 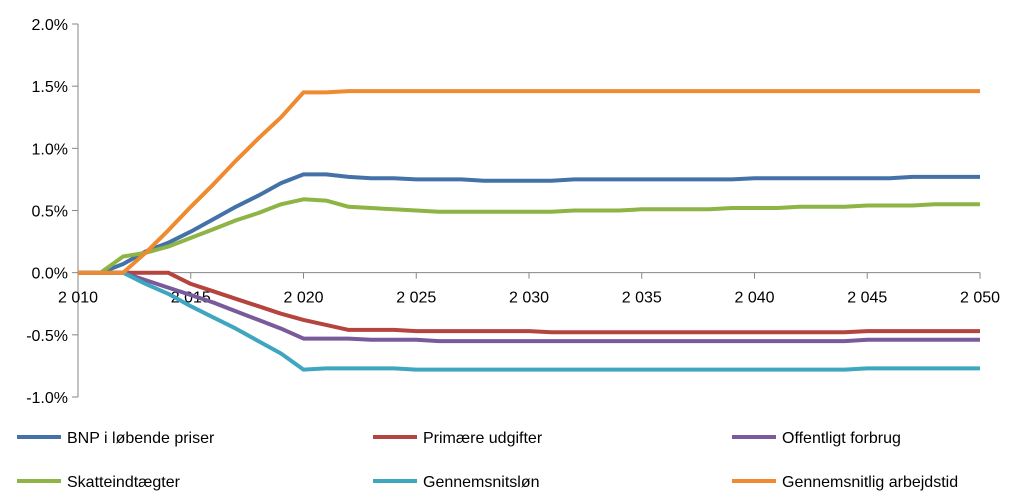 What do you see at coordinates (867, 298) in the screenshot?
I see `x-tick-label: 2 045` at bounding box center [867, 298].